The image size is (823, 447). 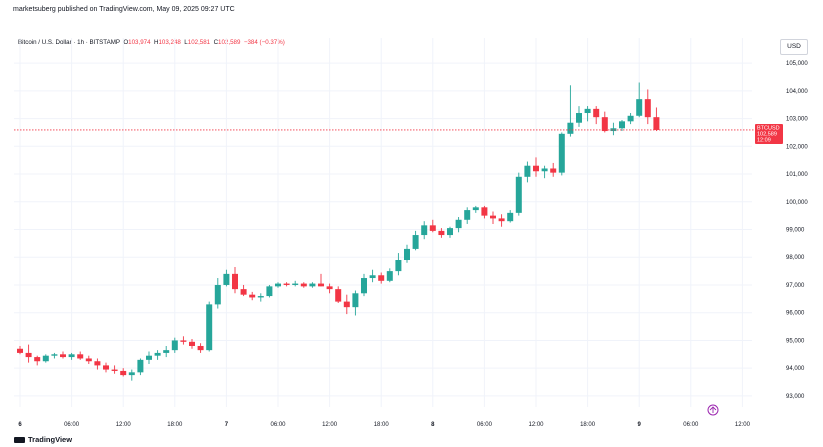 What do you see at coordinates (640, 425) in the screenshot?
I see `x-tick-label: 9` at bounding box center [640, 425].